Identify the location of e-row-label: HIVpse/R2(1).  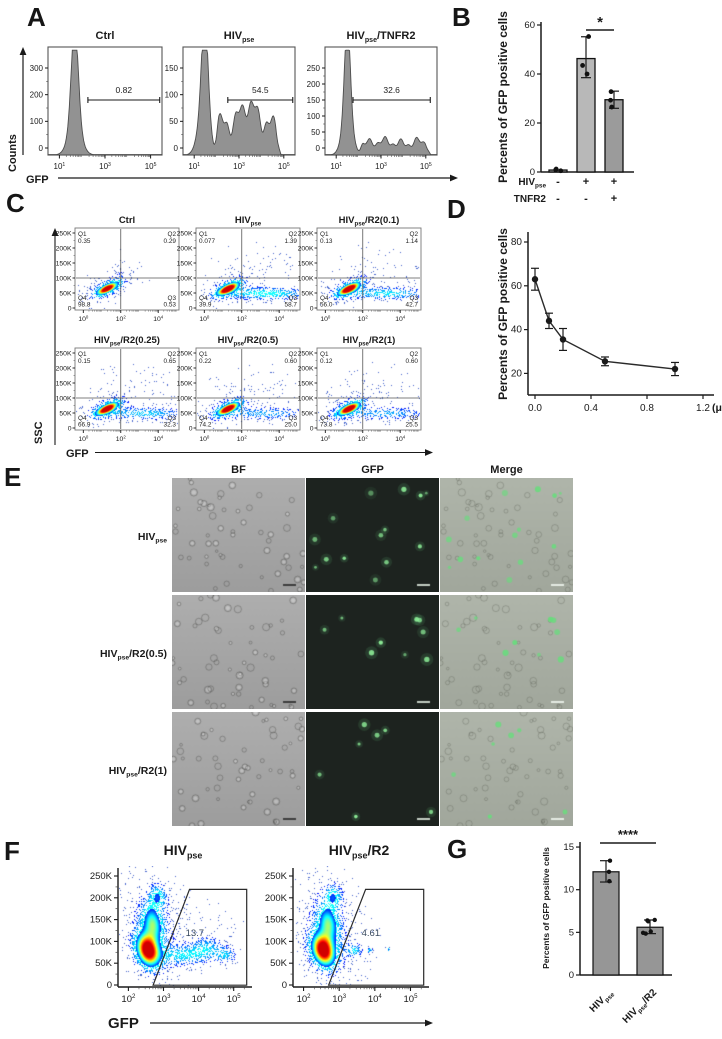
(138, 772).